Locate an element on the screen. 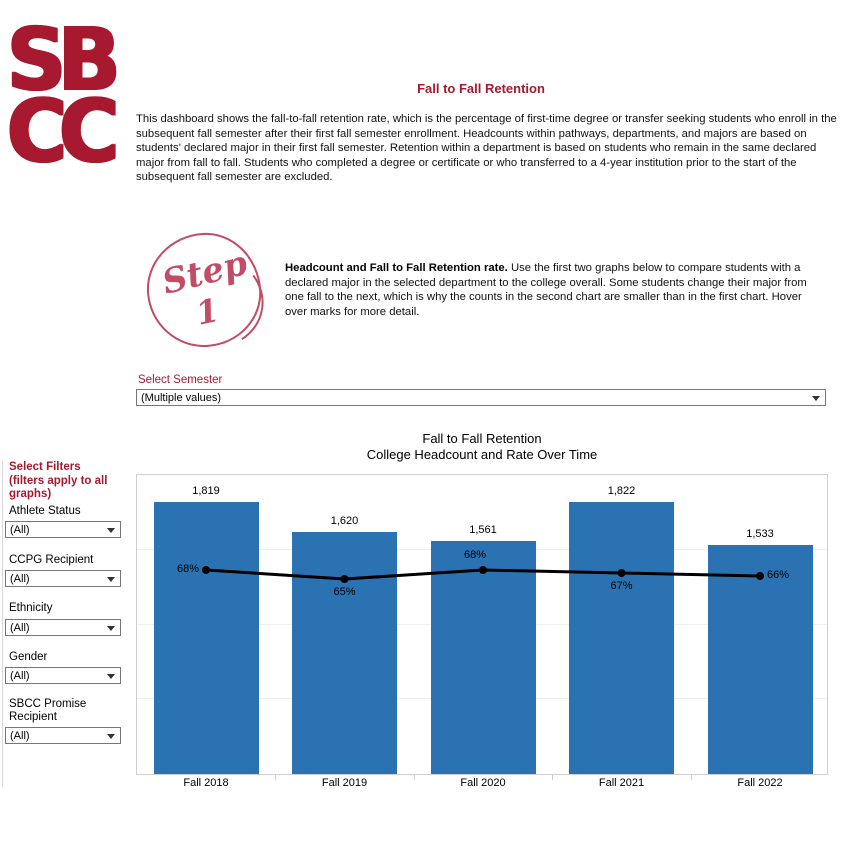 The height and width of the screenshot is (842, 842). headcount-bar-fall-2020 is located at coordinates (483, 657).